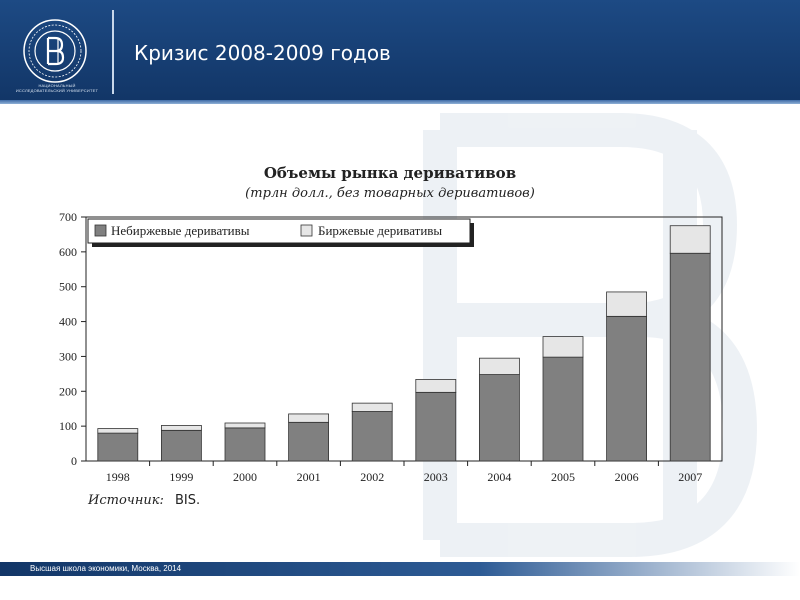 Image resolution: width=800 pixels, height=600 pixels. I want to click on legend-swatch-exchange, so click(306, 230).